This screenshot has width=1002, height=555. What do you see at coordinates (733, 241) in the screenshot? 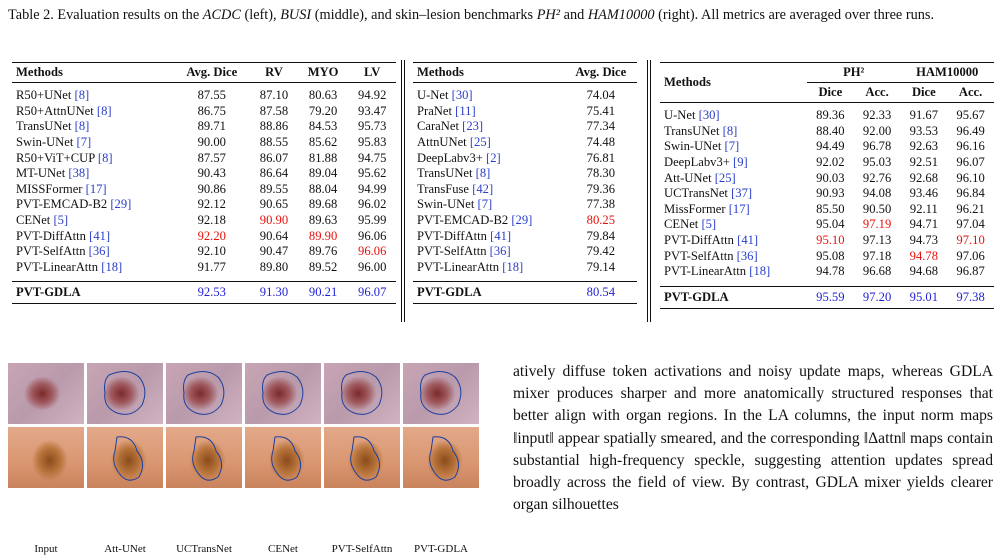
I see `method-cell: PVT-DiffAttn [41]` at bounding box center [733, 241].